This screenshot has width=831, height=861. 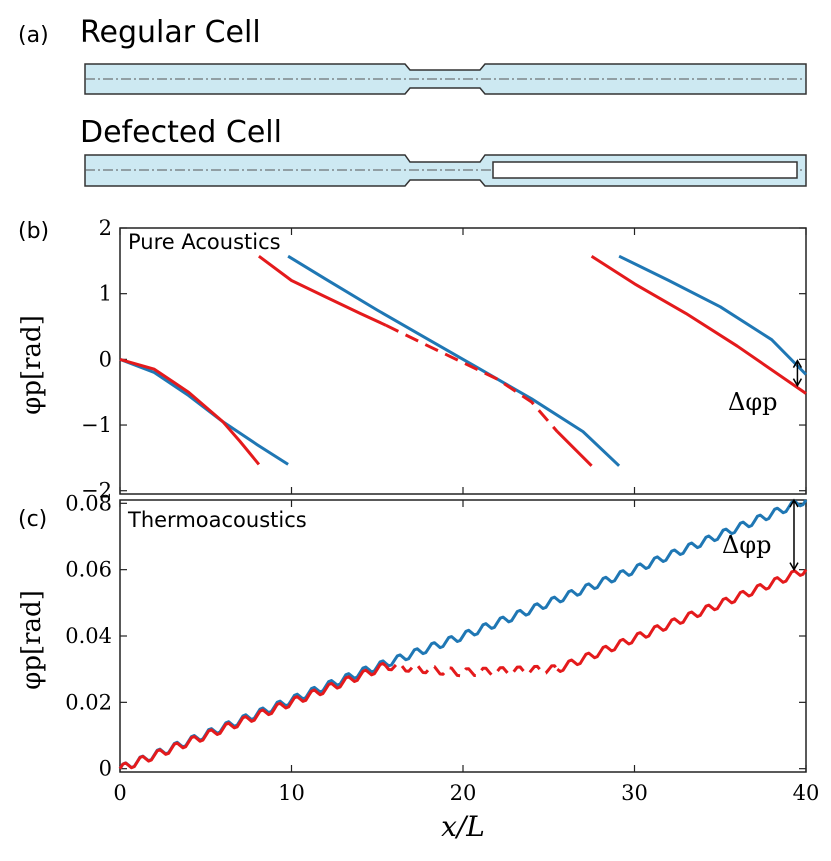 What do you see at coordinates (88, 570) in the screenshot?
I see `y-tick-label: 0.06` at bounding box center [88, 570].